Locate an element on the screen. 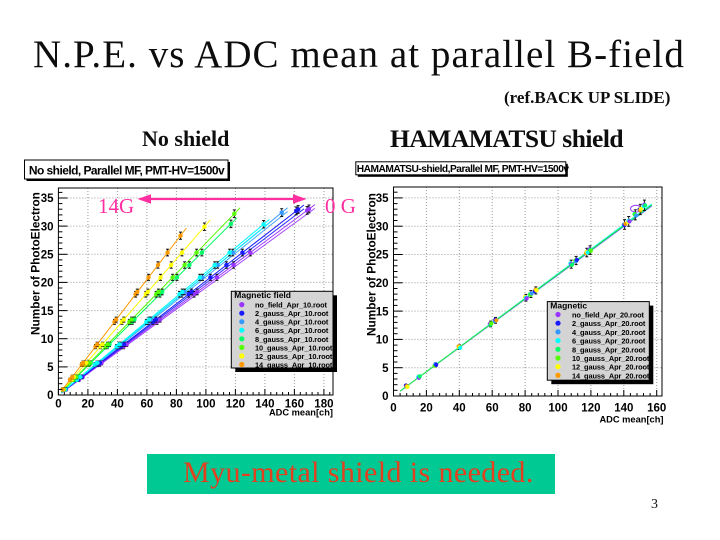 Image resolution: width=720 pixels, height=540 pixels. svg-text: no_field_Apr_20.root is located at coordinates (608, 315).